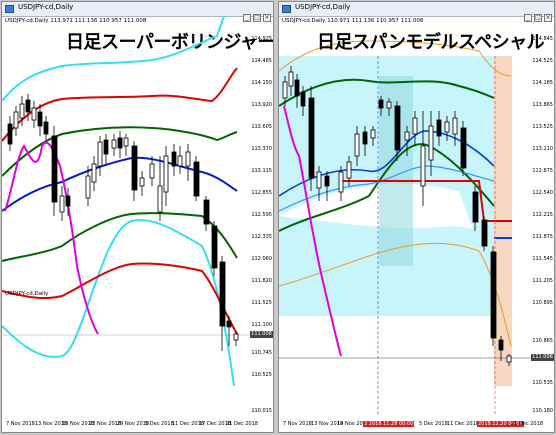 The width and height of the screenshot is (556, 435). I want to click on span-green-lower, so click(387, 187).